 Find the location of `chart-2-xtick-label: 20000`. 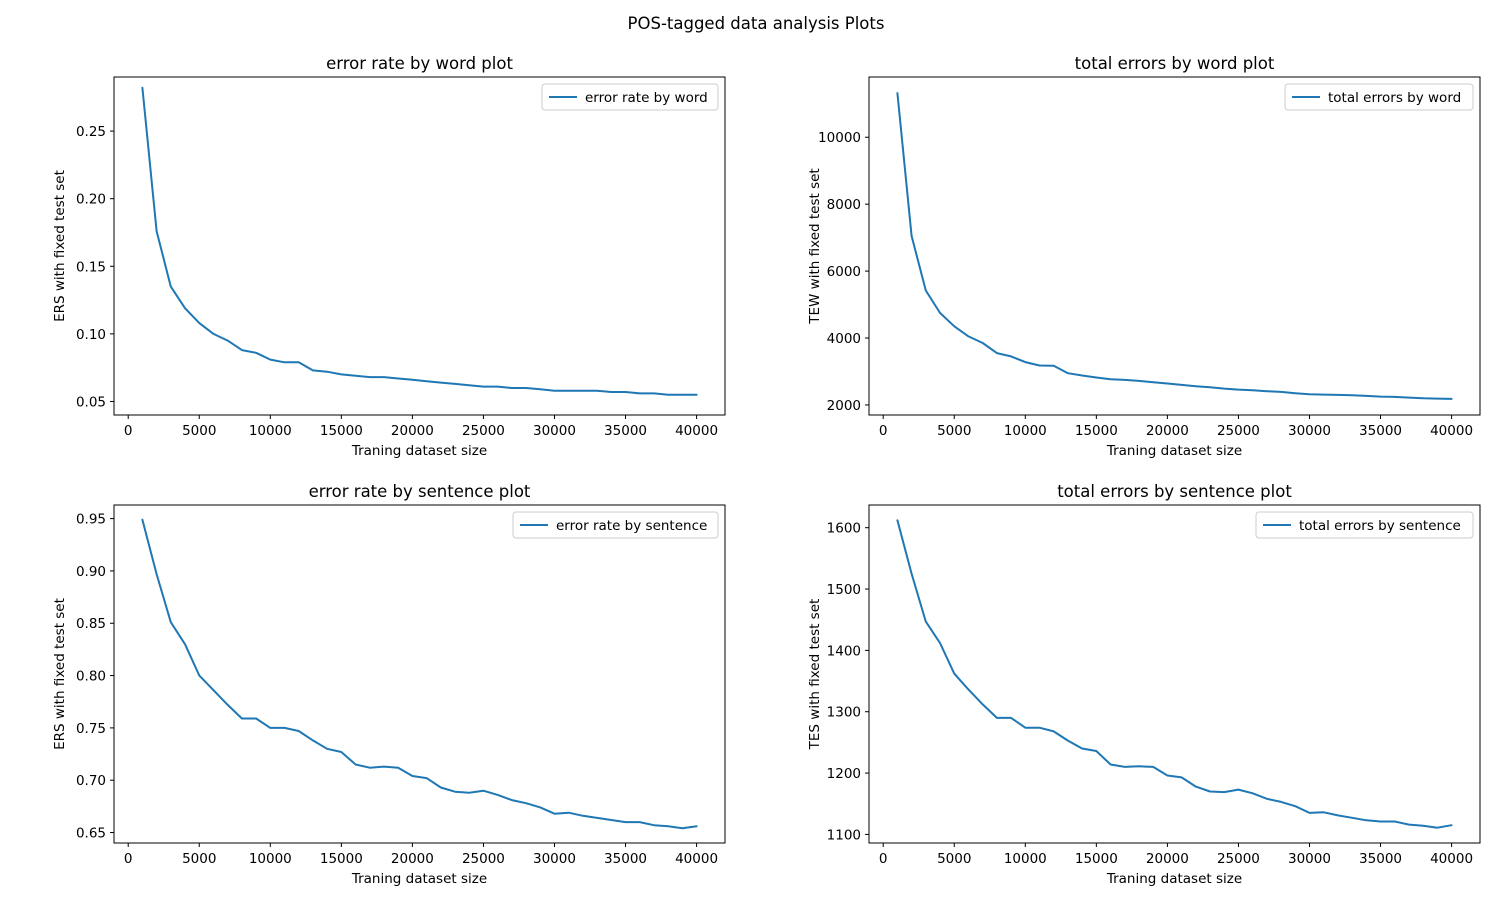

chart-2-xtick-label: 20000 is located at coordinates (1167, 431).